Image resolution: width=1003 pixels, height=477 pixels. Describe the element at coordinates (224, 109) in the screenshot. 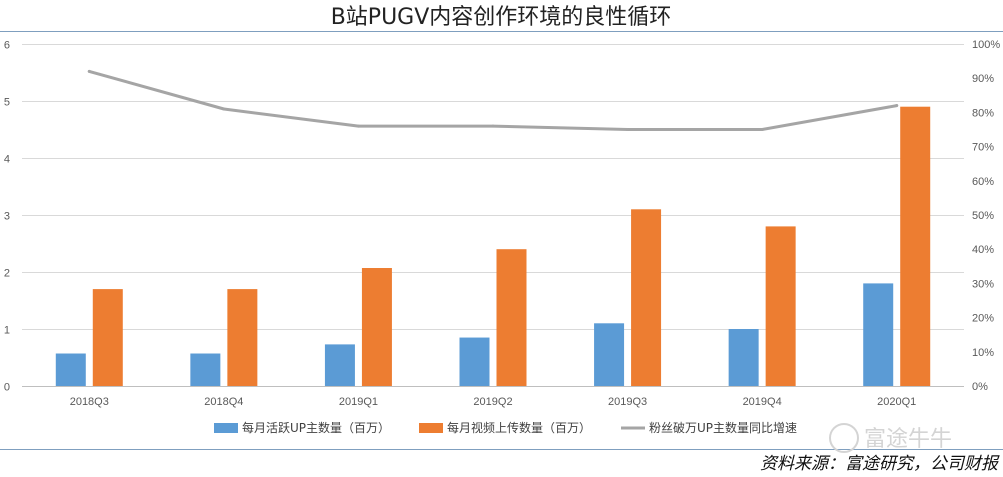

I see `line-point-2018Q4` at that location.